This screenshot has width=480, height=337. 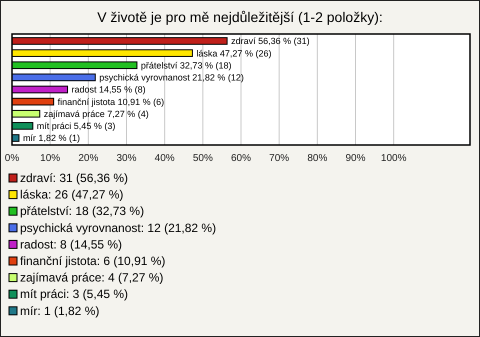 What do you see at coordinates (60, 311) in the screenshot?
I see `legend-label: mír: 1 (1,82 %)` at bounding box center [60, 311].